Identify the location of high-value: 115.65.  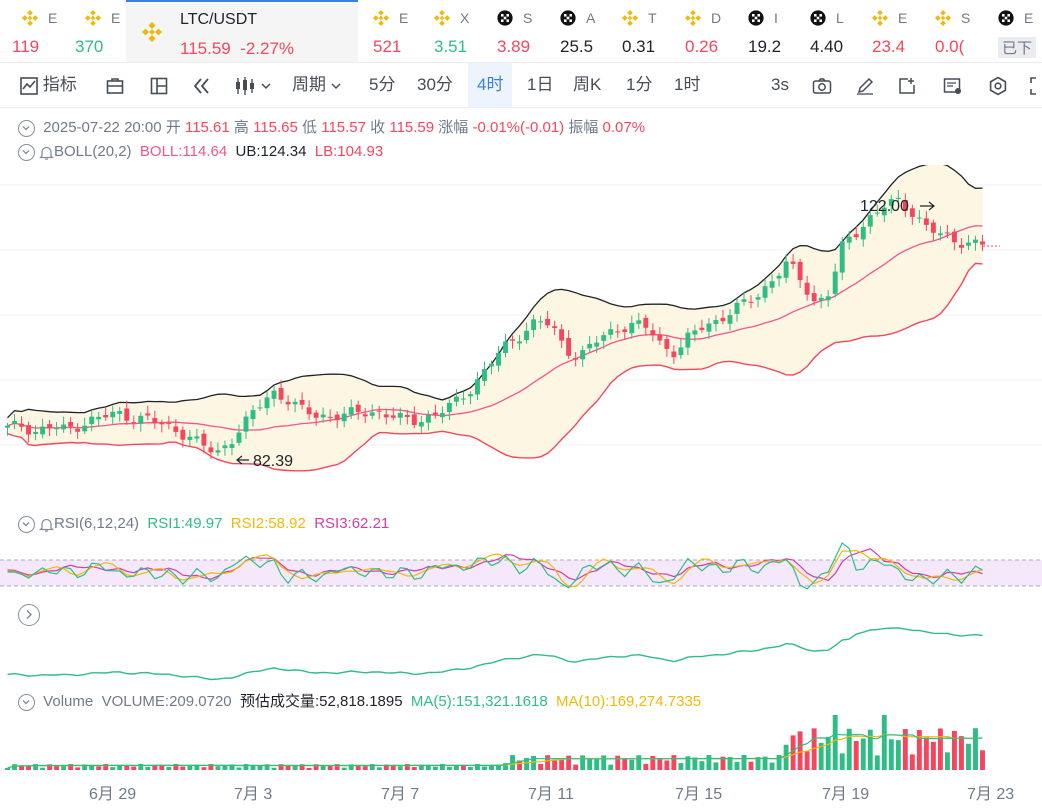
(275, 127).